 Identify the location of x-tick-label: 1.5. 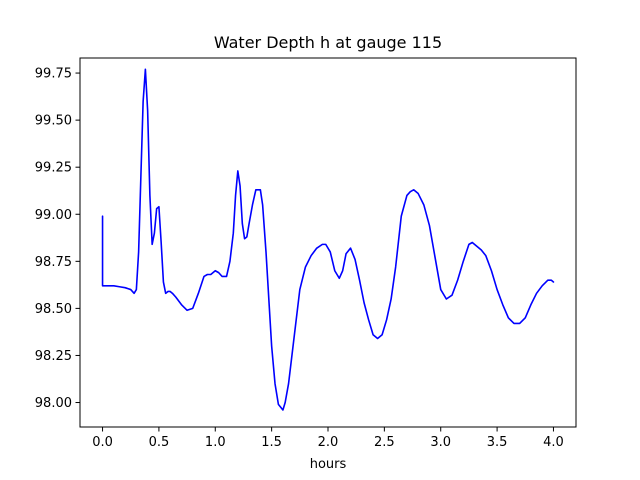
(271, 442).